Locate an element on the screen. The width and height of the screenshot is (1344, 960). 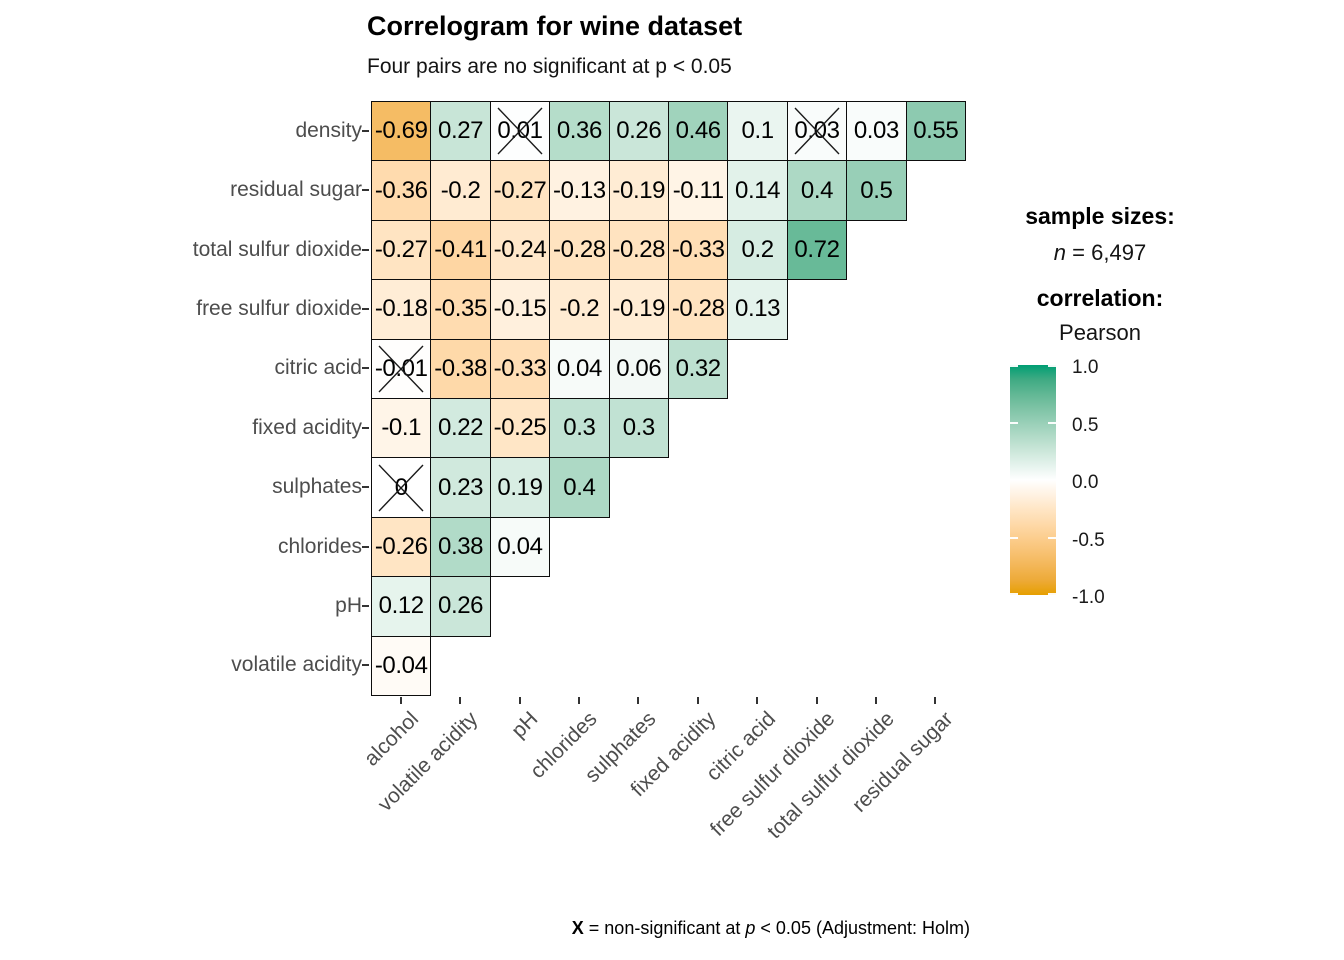
cell-value: 0.72 is located at coordinates (817, 249).